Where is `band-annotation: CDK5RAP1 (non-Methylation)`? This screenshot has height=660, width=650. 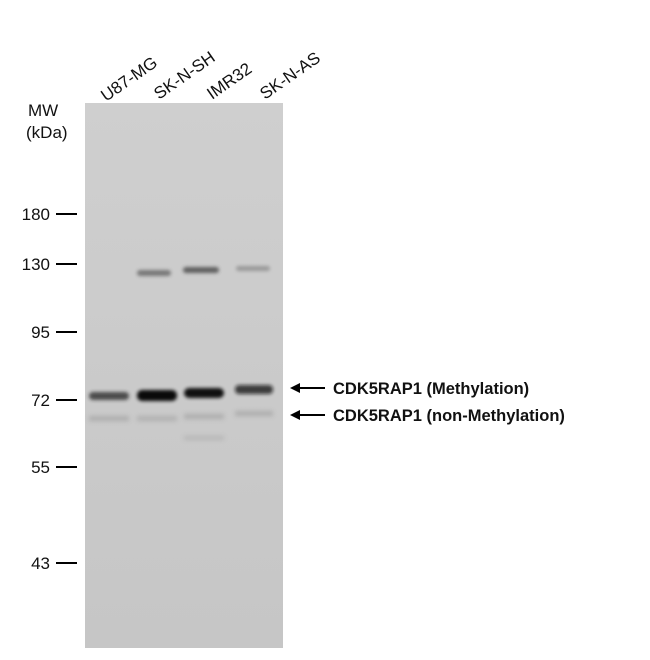 band-annotation: CDK5RAP1 (non-Methylation) is located at coordinates (449, 416).